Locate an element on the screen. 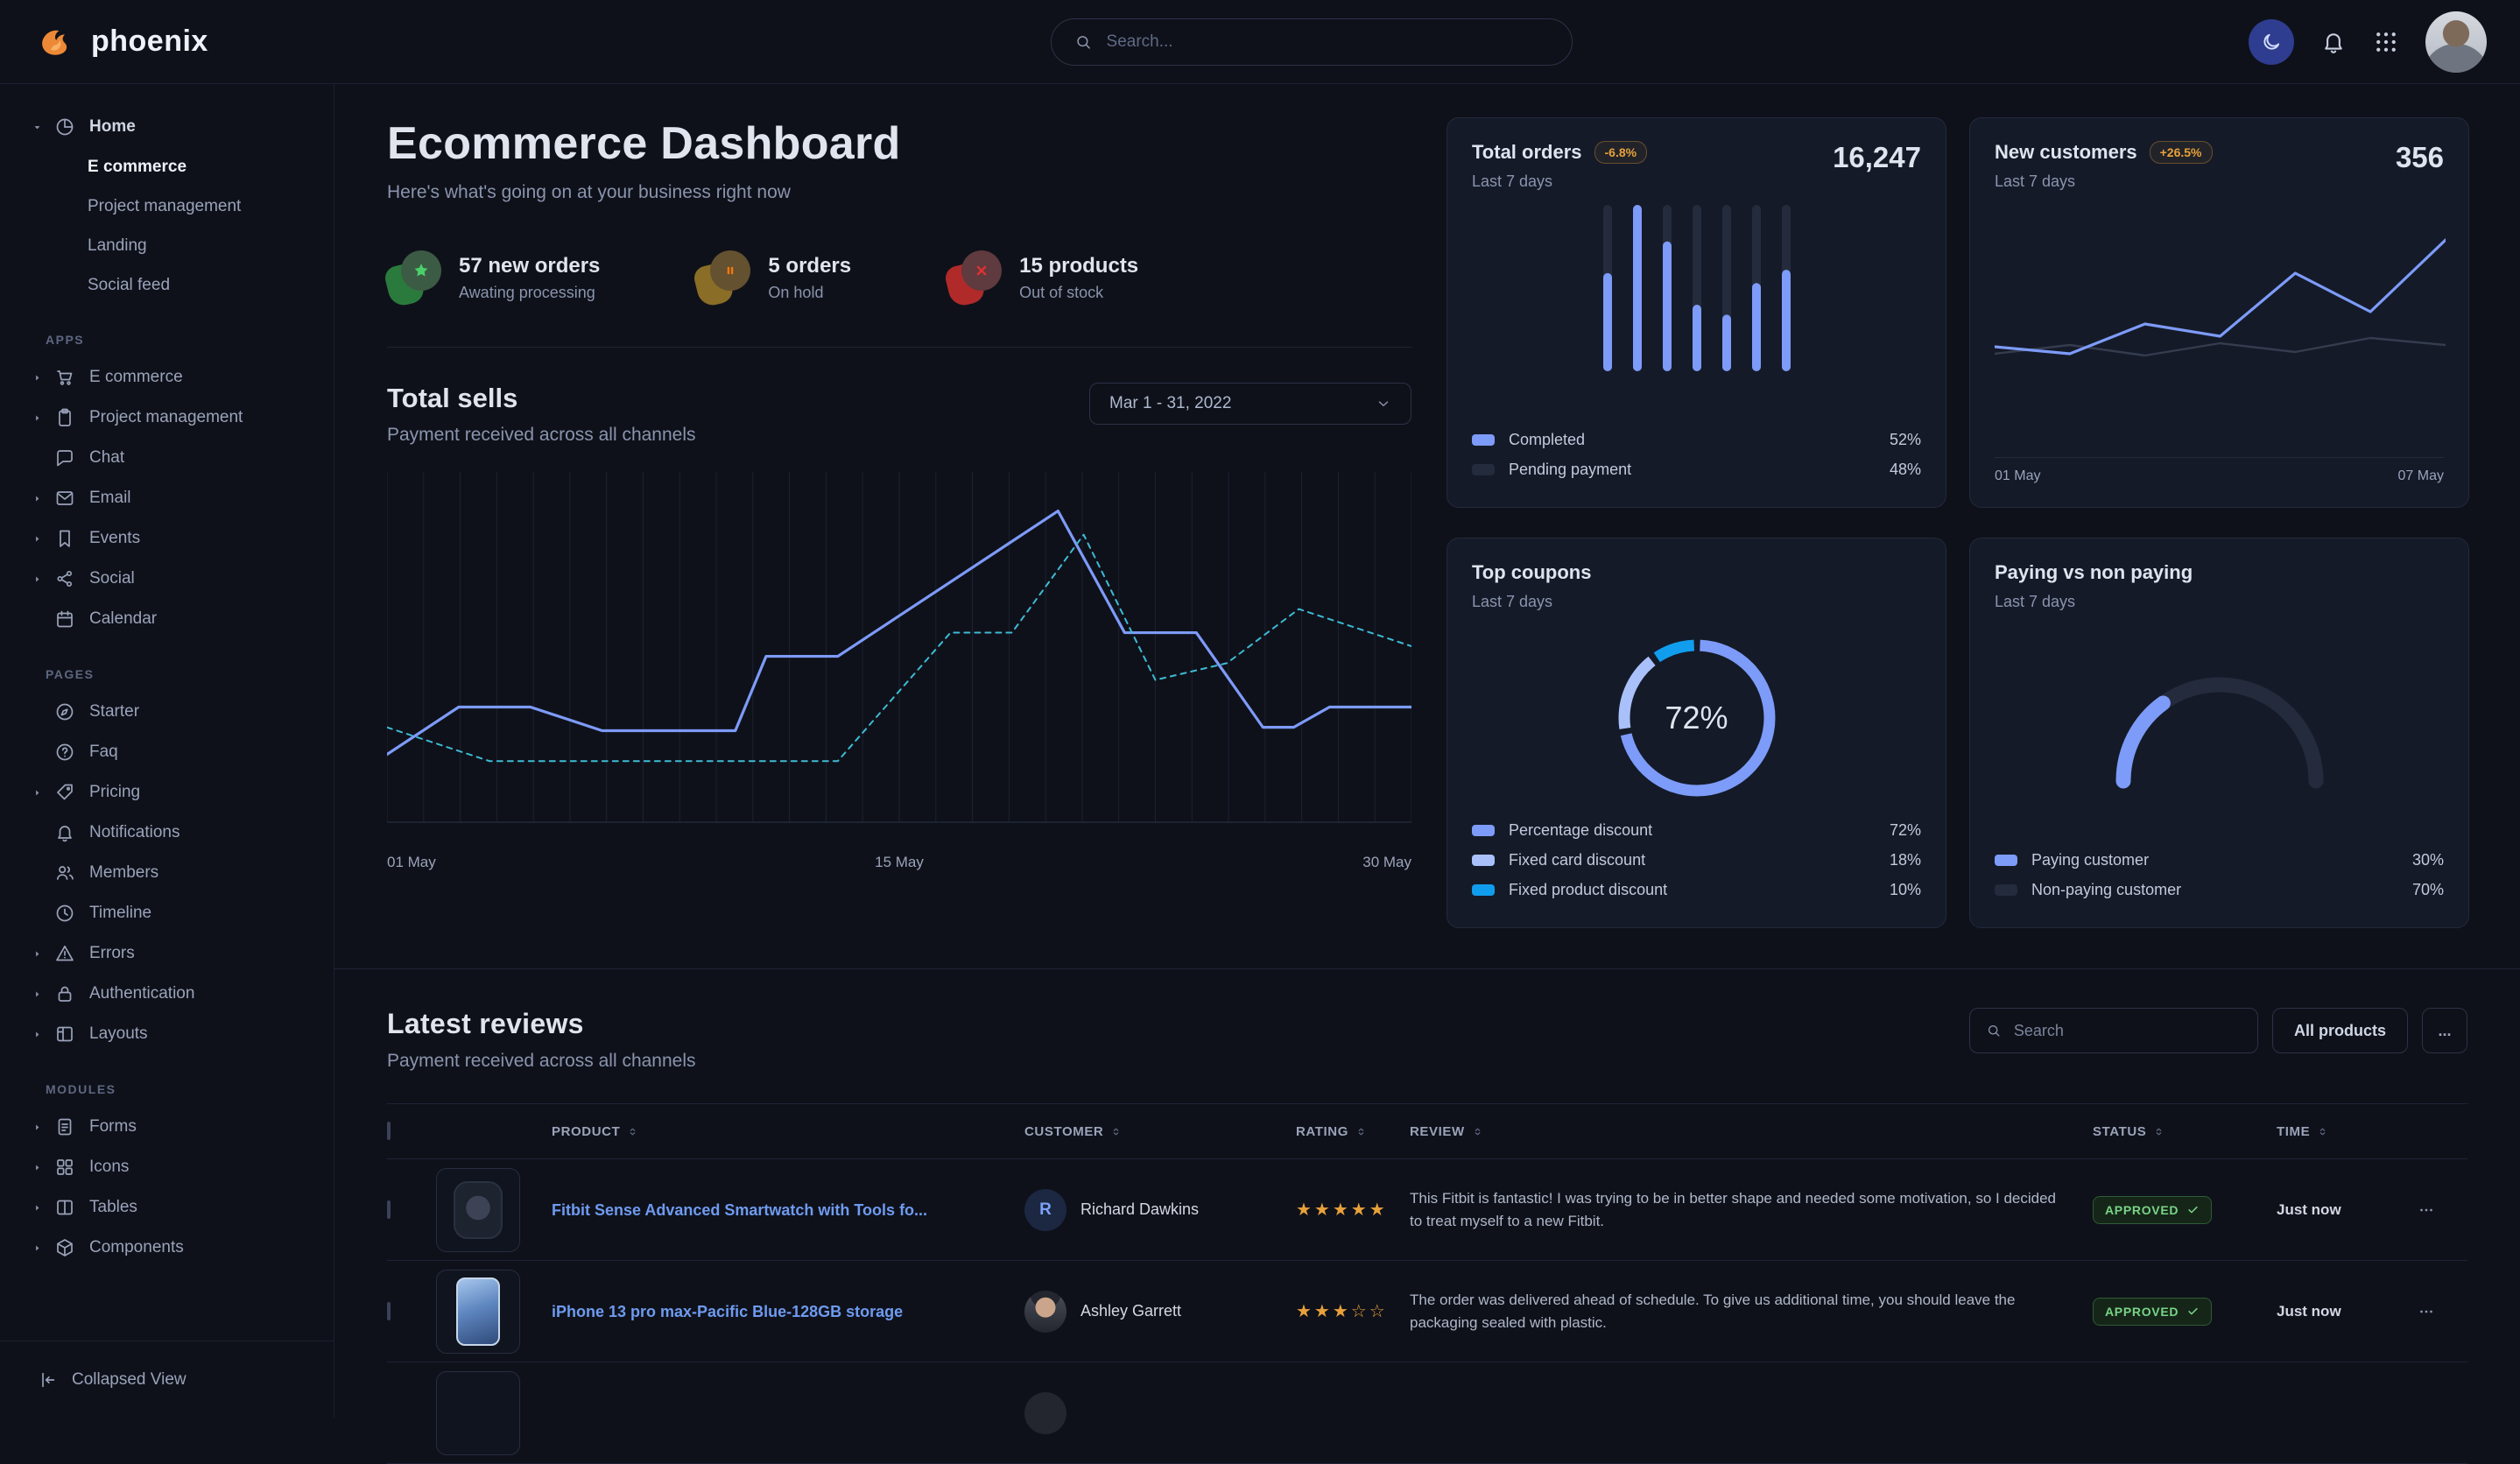 Image resolution: width=2520 pixels, height=1464 pixels. sidebar-item: Calendar is located at coordinates (167, 619).